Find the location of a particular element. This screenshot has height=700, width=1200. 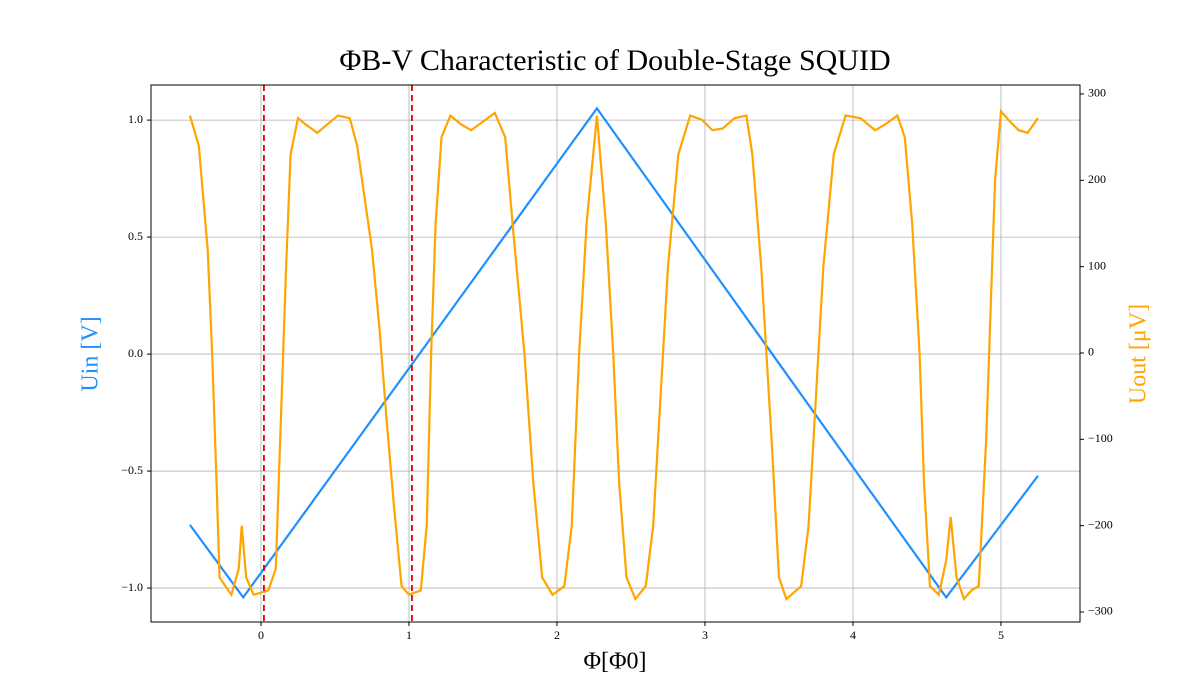

x-tick-label: 3 is located at coordinates (705, 635).